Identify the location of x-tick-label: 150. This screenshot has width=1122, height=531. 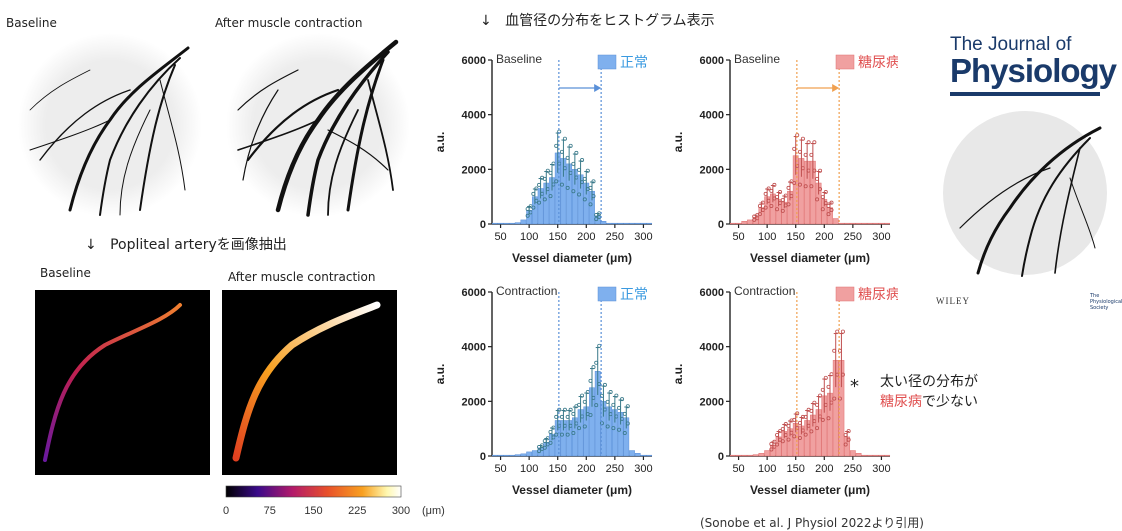
(796, 237).